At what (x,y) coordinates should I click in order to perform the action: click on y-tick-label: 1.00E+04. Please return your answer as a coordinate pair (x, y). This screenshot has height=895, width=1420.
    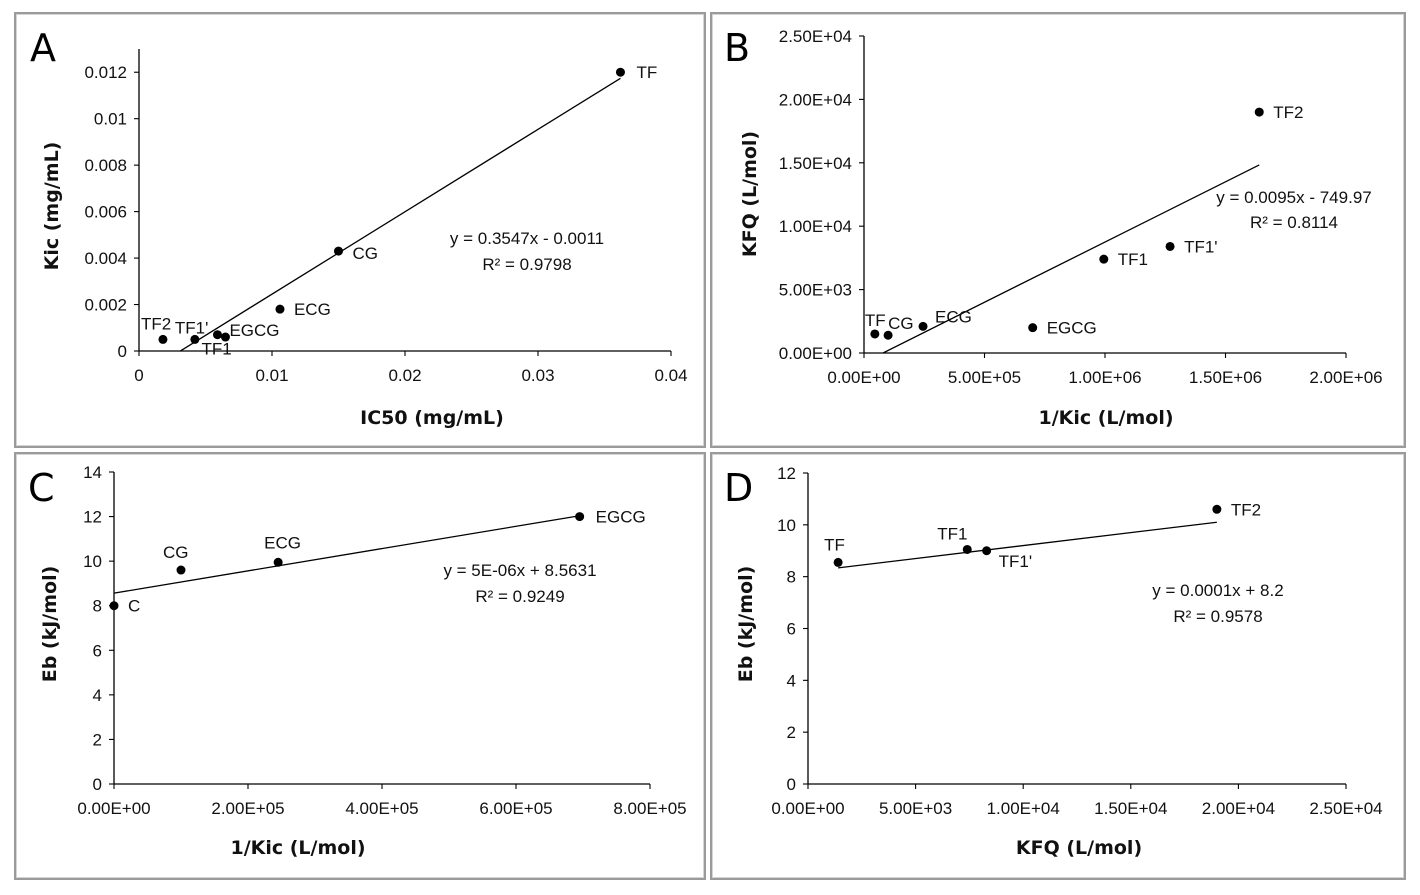
    Looking at the image, I should click on (815, 226).